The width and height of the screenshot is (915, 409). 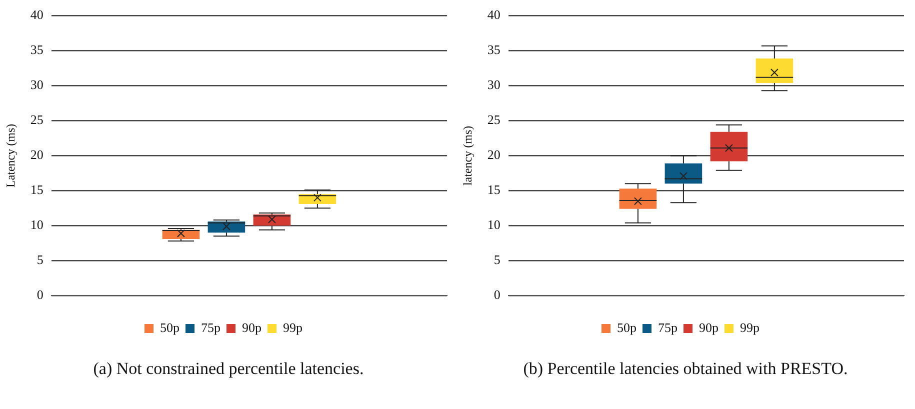 What do you see at coordinates (10, 156) in the screenshot?
I see `y-axis-title: Latency (ms)` at bounding box center [10, 156].